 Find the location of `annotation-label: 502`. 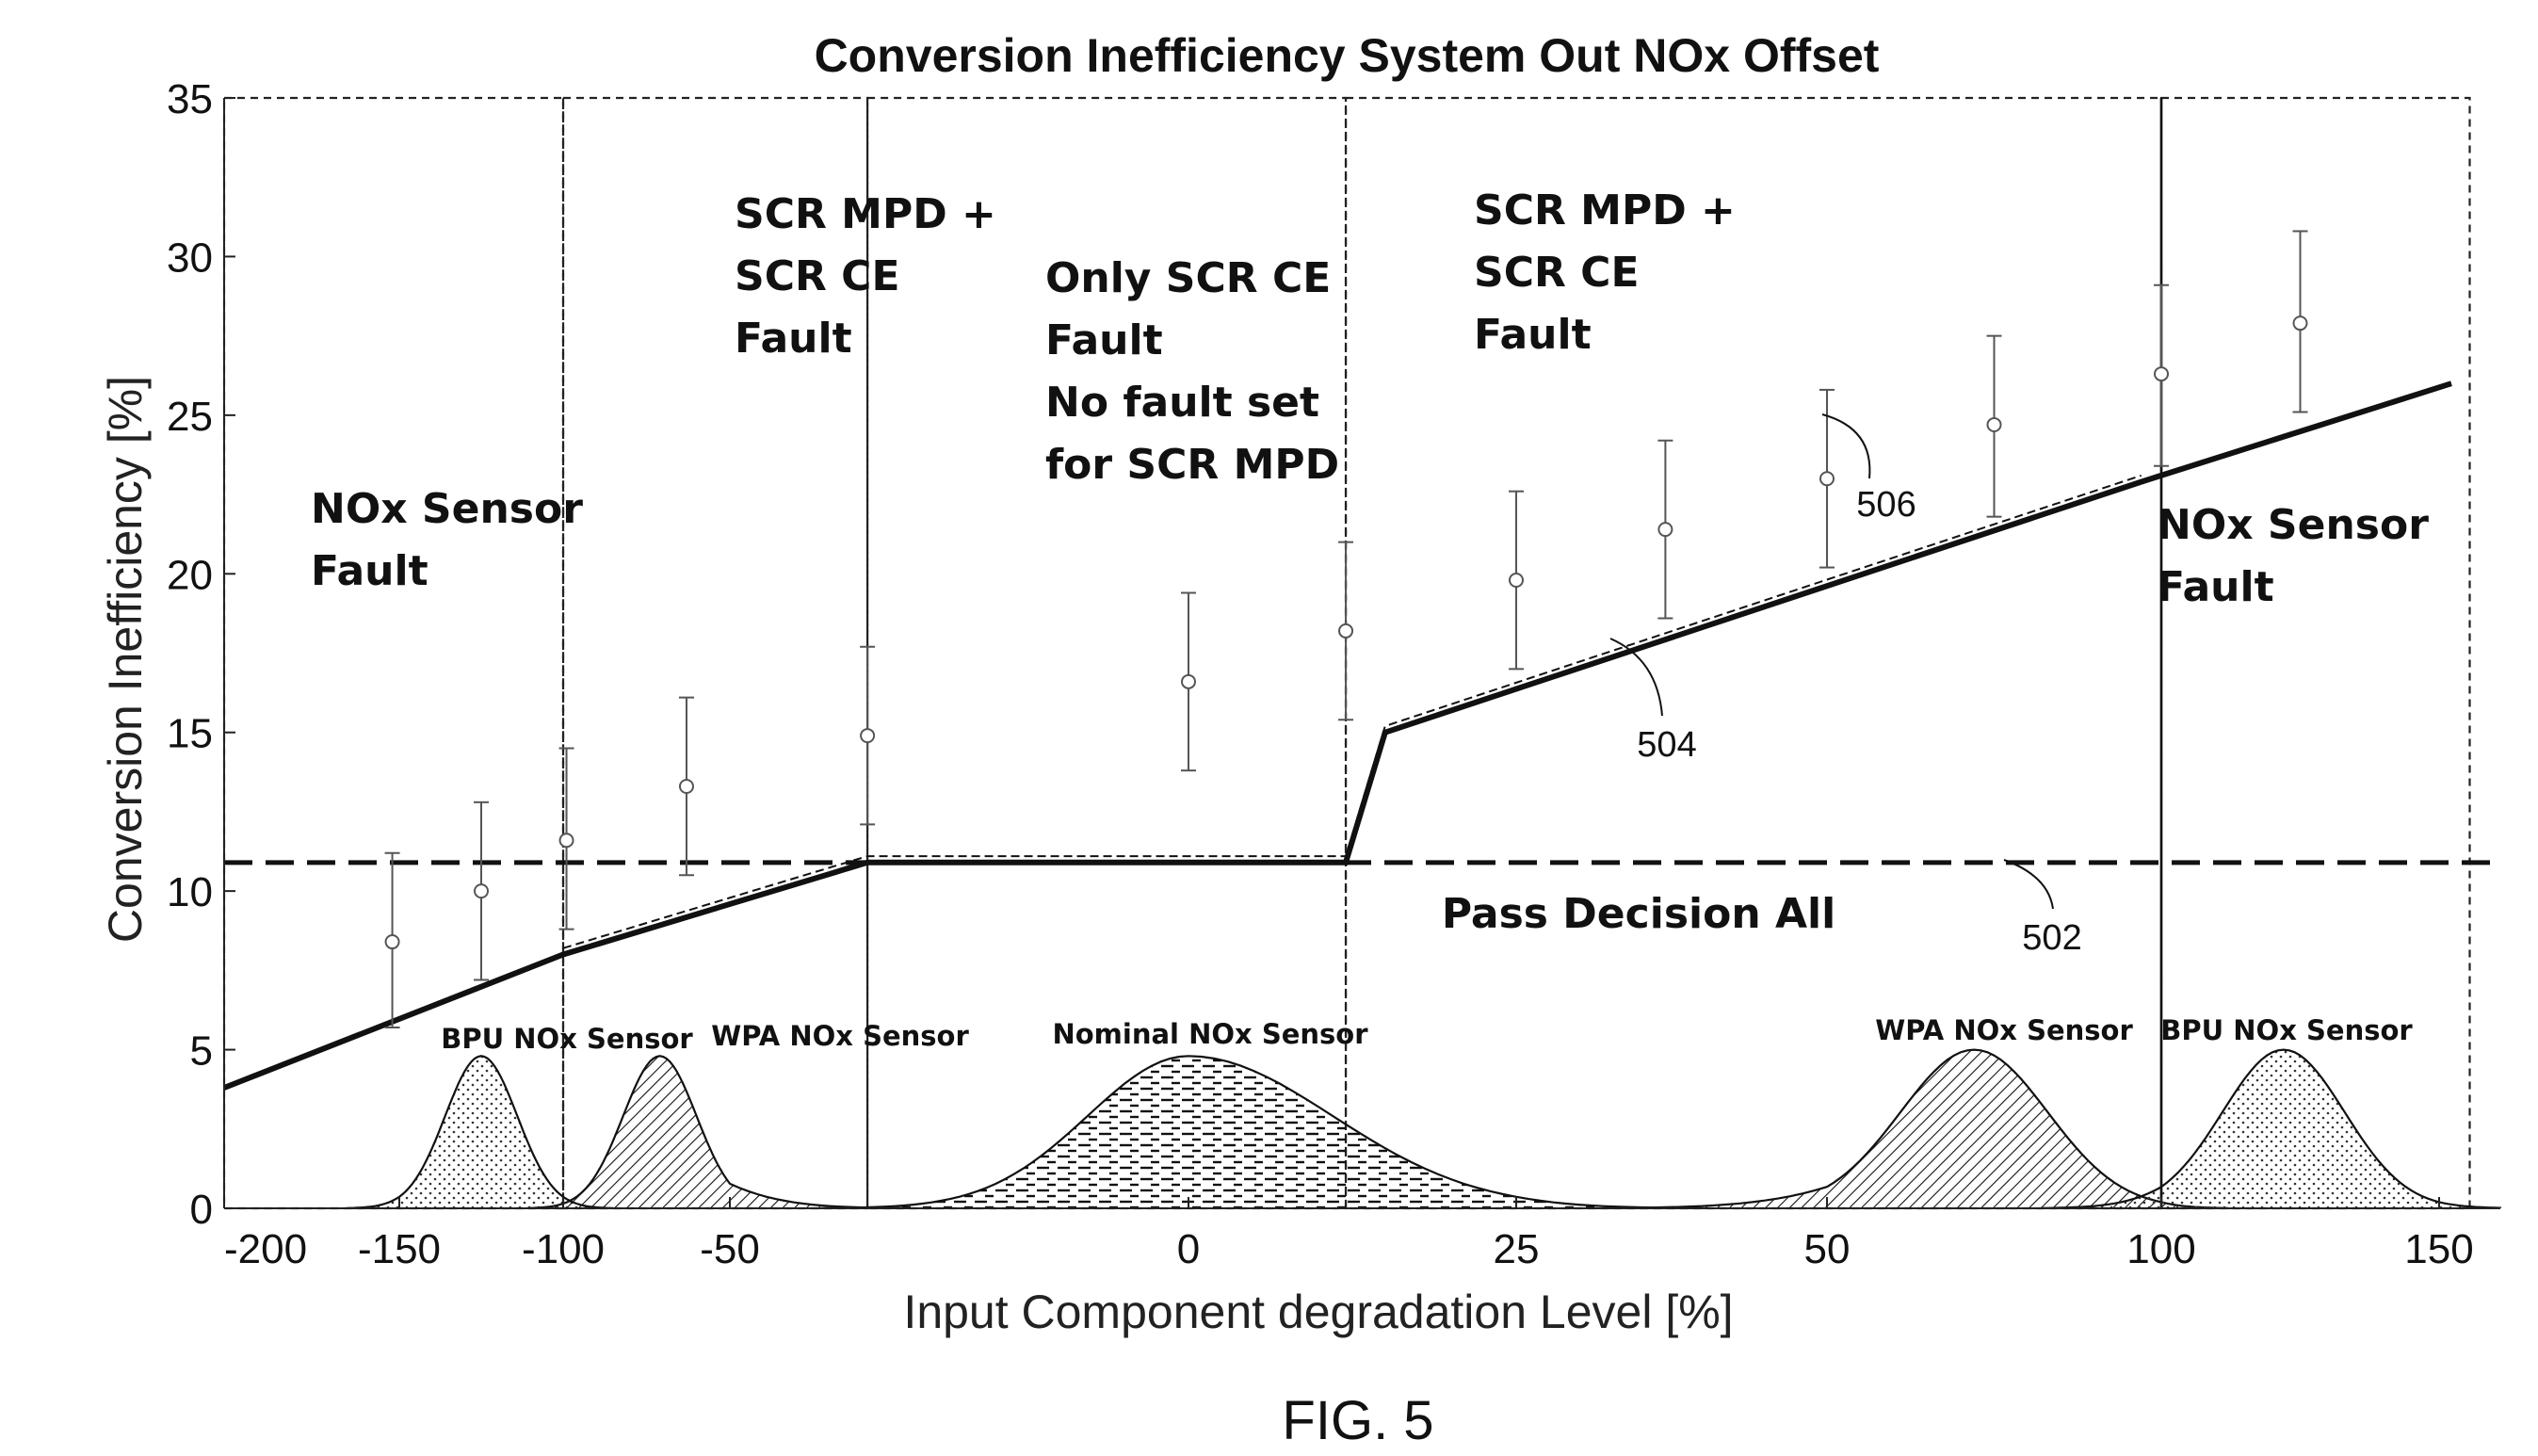

annotation-label: 502 is located at coordinates (2052, 938).